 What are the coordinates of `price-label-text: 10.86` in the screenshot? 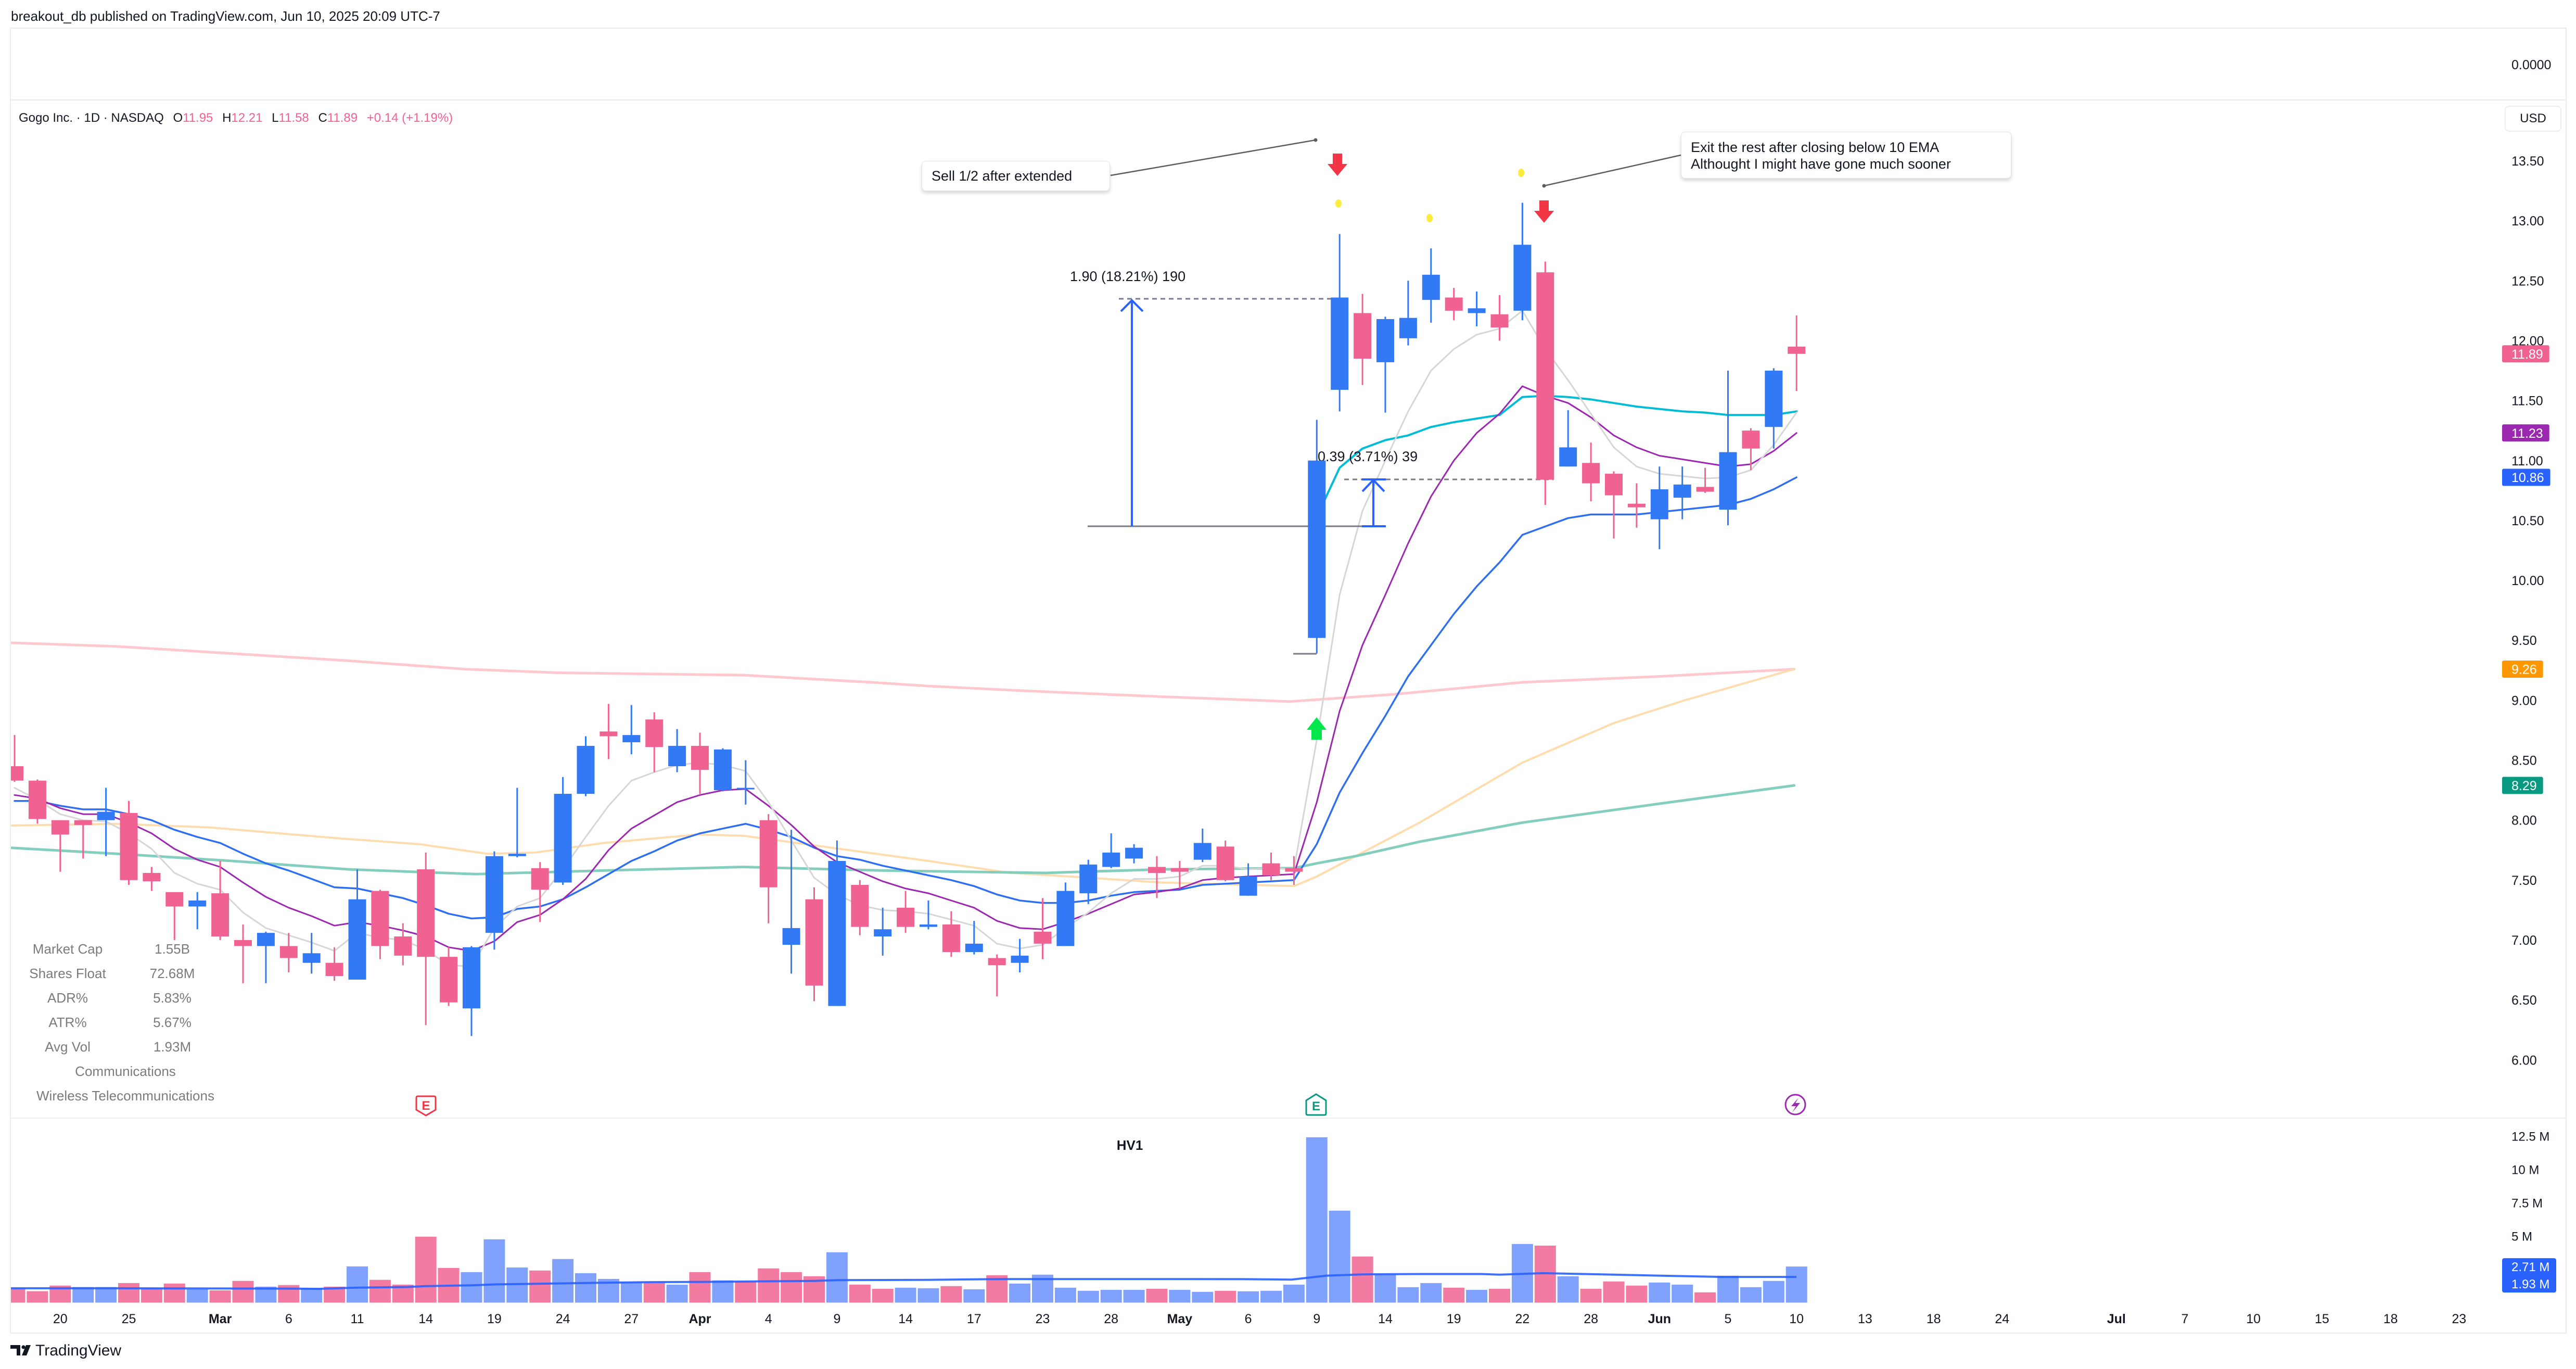 It's located at (2527, 478).